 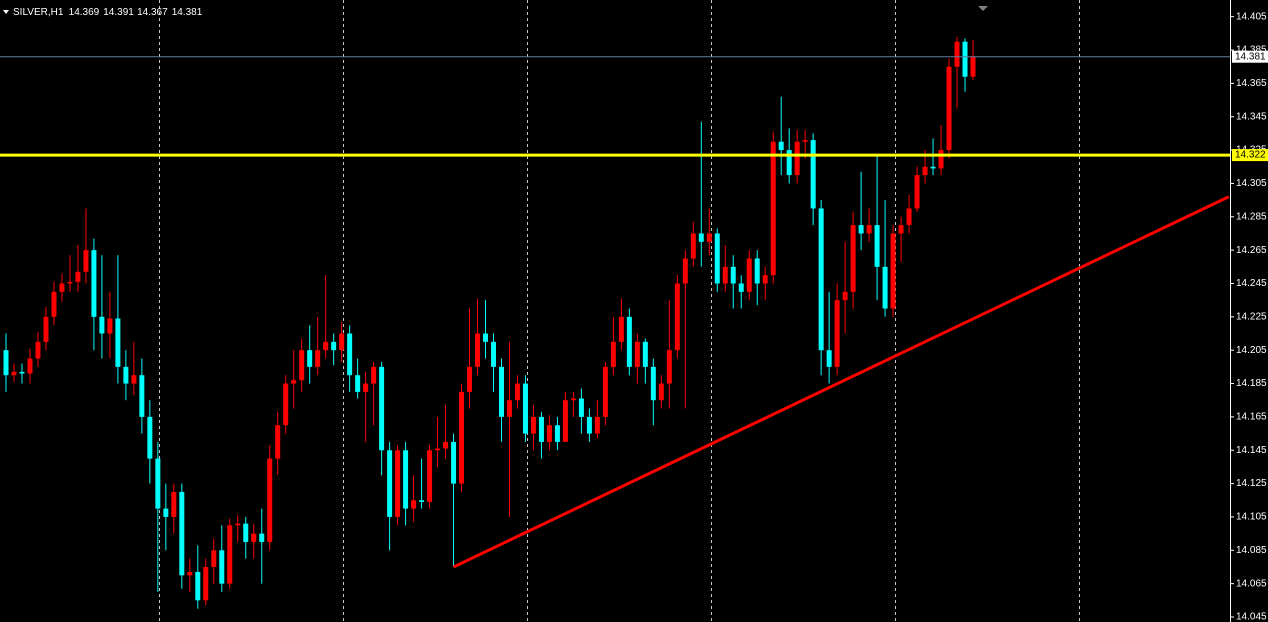 What do you see at coordinates (1251, 583) in the screenshot?
I see `y-tick-label: 14.065` at bounding box center [1251, 583].